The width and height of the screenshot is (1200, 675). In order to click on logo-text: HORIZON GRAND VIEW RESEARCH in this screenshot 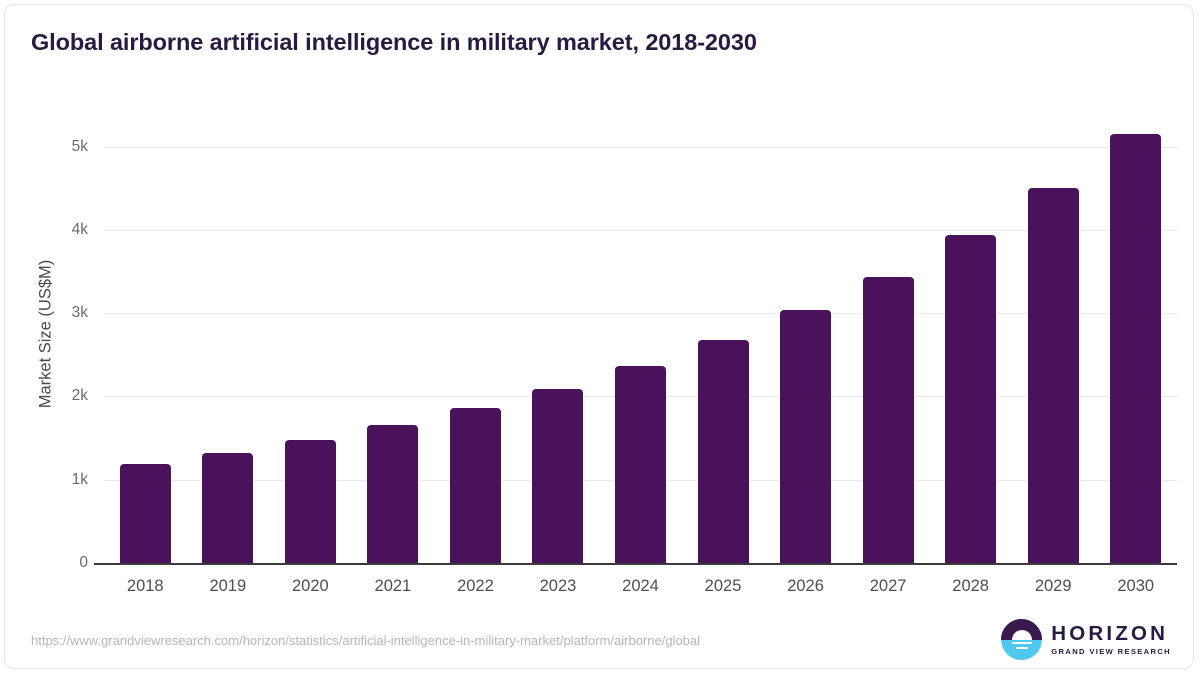, I will do `click(1111, 639)`.